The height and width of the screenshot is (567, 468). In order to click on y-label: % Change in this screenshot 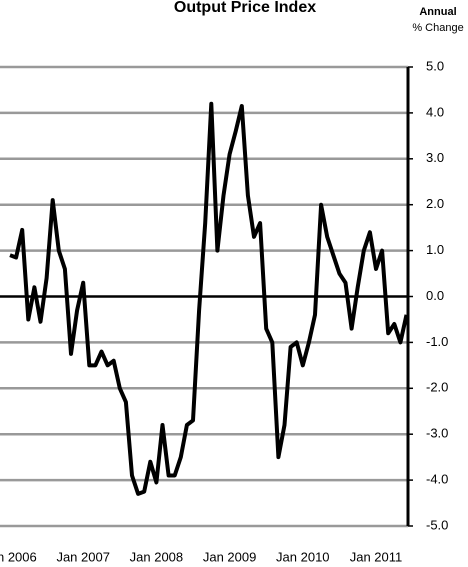, I will do `click(437, 28)`.